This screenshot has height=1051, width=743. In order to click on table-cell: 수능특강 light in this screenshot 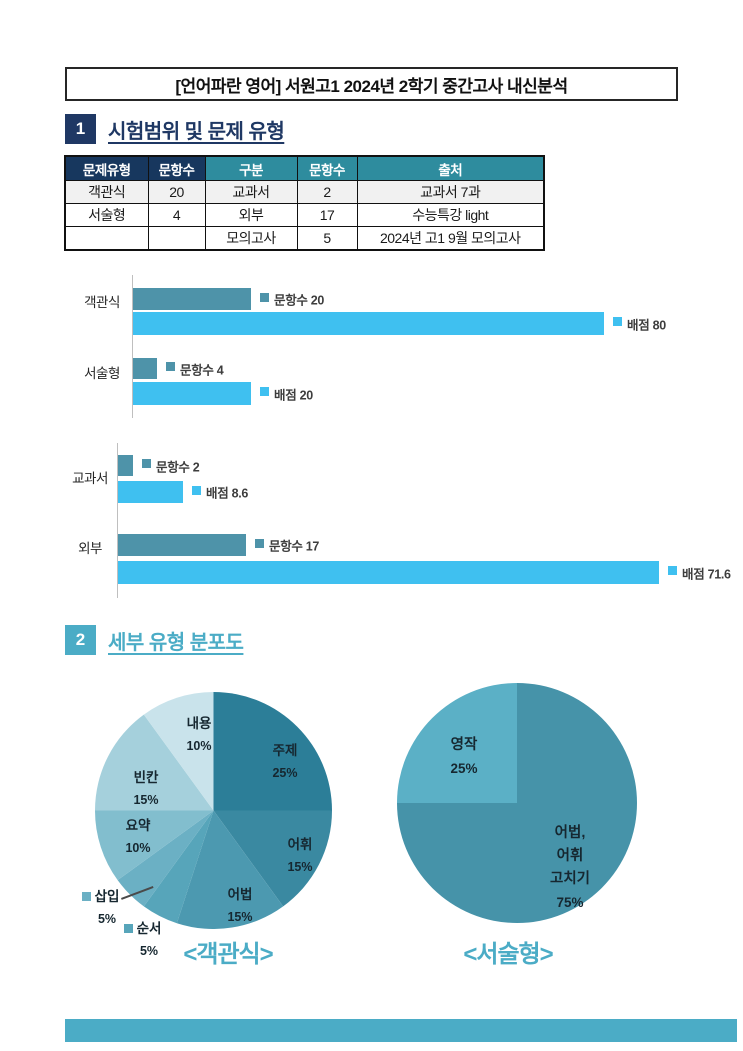, I will do `click(450, 215)`.